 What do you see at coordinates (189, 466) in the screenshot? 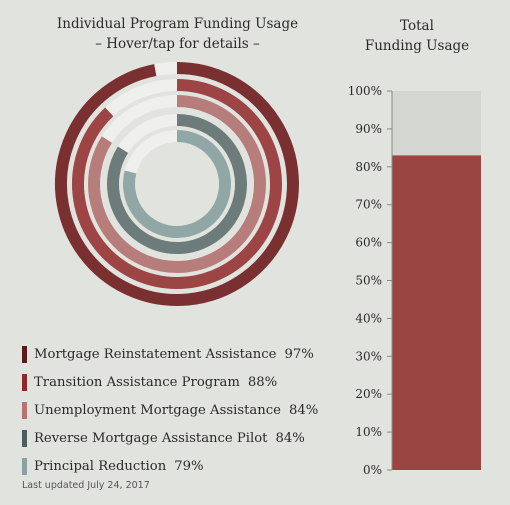
I see `legend-value: 79%` at bounding box center [189, 466].